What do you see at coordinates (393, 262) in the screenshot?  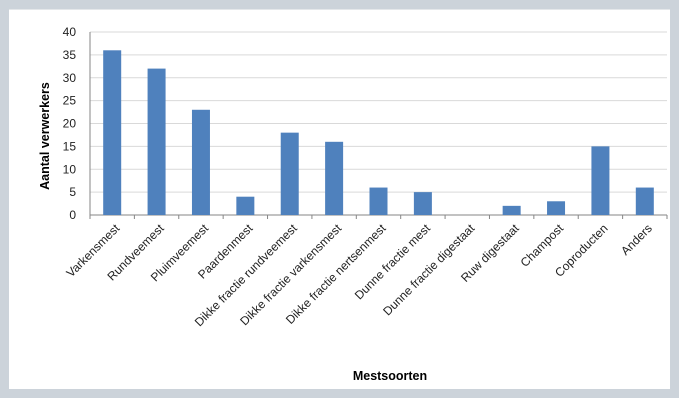 I see `x-category-label: Dunne fractie mest` at bounding box center [393, 262].